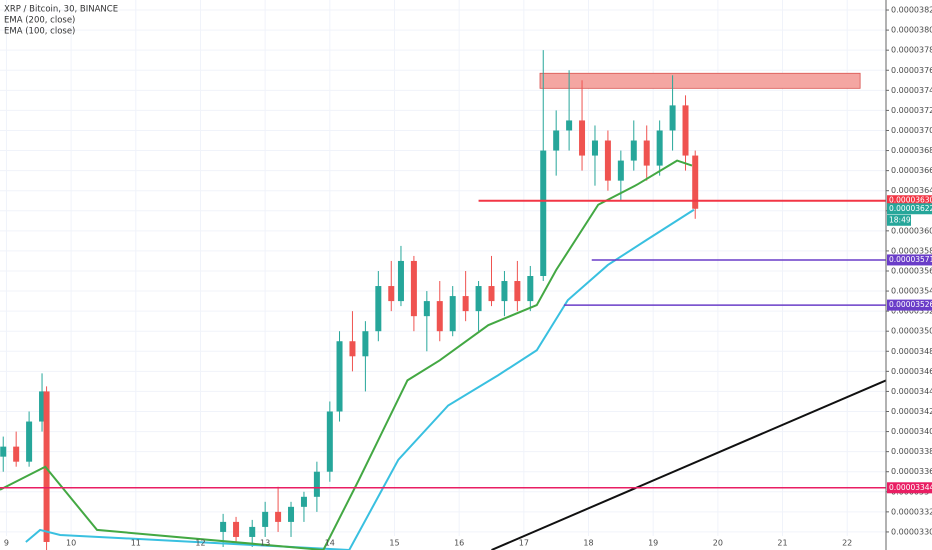 The image size is (932, 550). Describe the element at coordinates (61, 10) in the screenshot. I see `chart-title: XRP / Bitcoin, 30, BINANCE` at that location.